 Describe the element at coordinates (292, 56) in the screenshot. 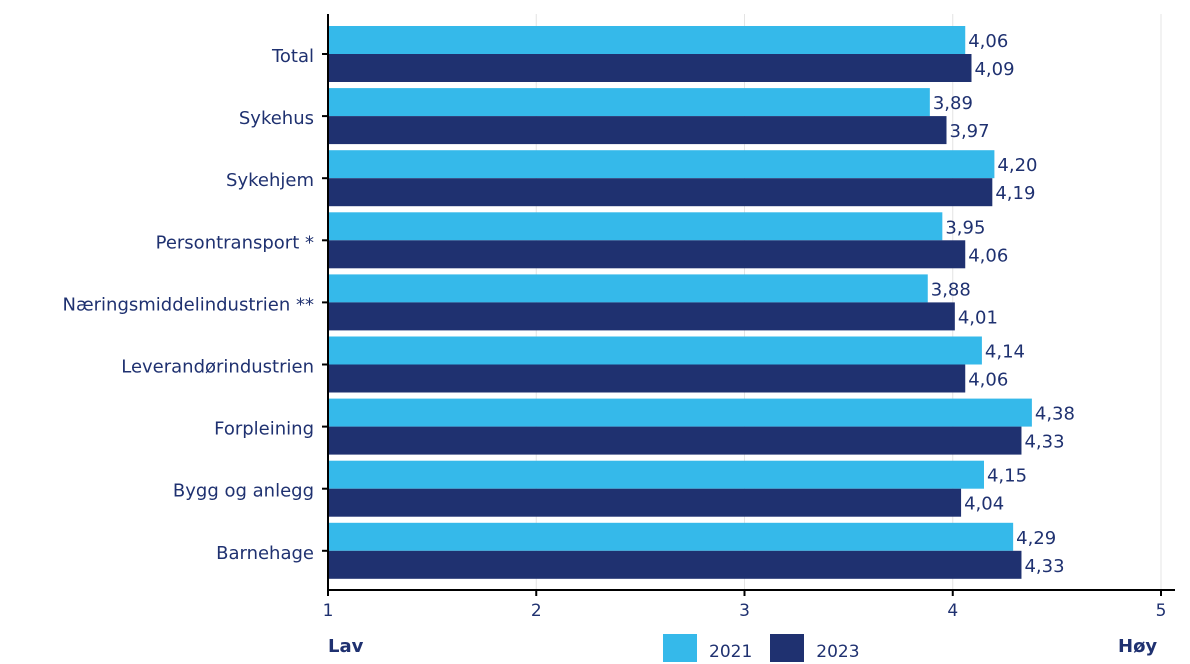

I see `category-label: Total` at that location.